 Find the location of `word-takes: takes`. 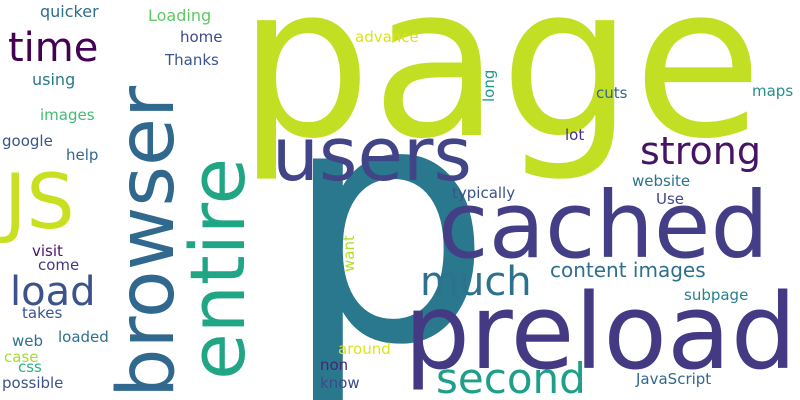

word-takes: takes is located at coordinates (42, 313).